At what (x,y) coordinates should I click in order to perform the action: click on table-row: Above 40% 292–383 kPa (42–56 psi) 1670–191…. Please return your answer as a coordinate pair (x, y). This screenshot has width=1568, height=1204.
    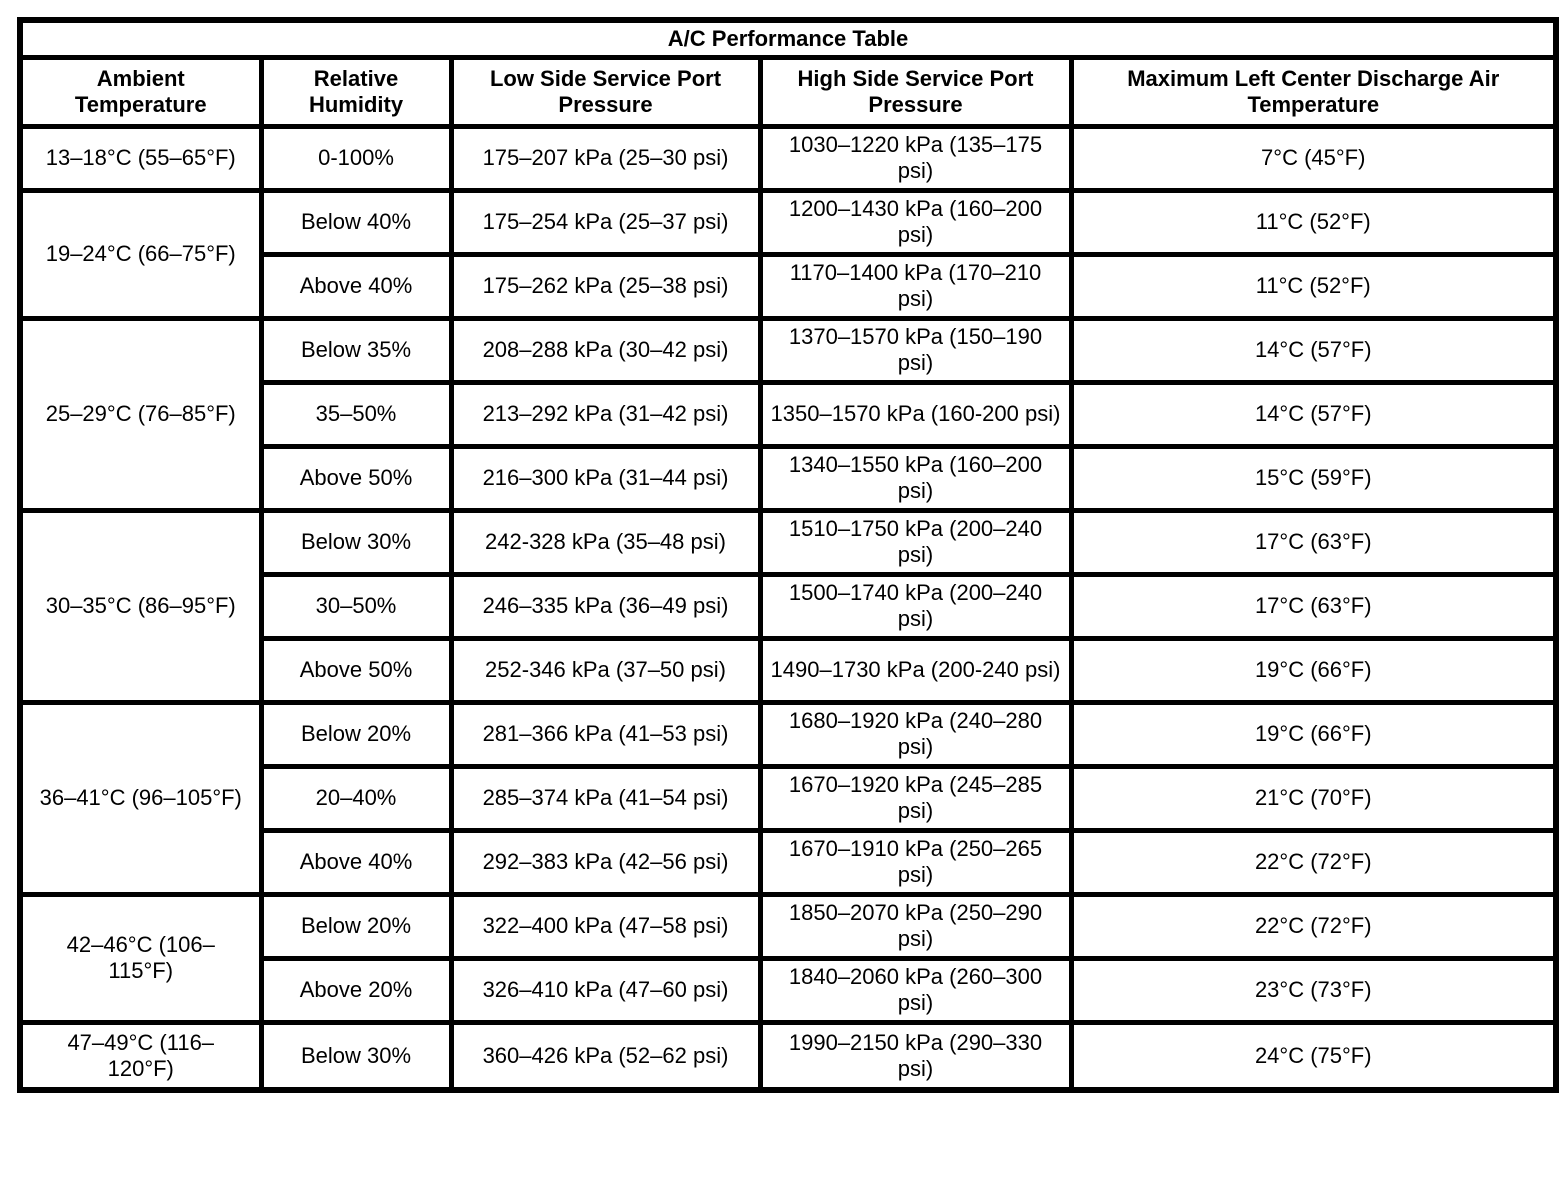
    Looking at the image, I should click on (789, 862).